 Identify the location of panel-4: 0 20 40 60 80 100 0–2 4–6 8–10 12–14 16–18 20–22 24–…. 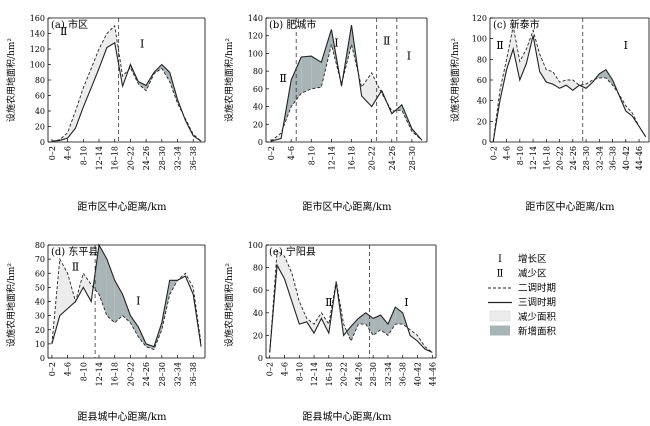
(330, 332).